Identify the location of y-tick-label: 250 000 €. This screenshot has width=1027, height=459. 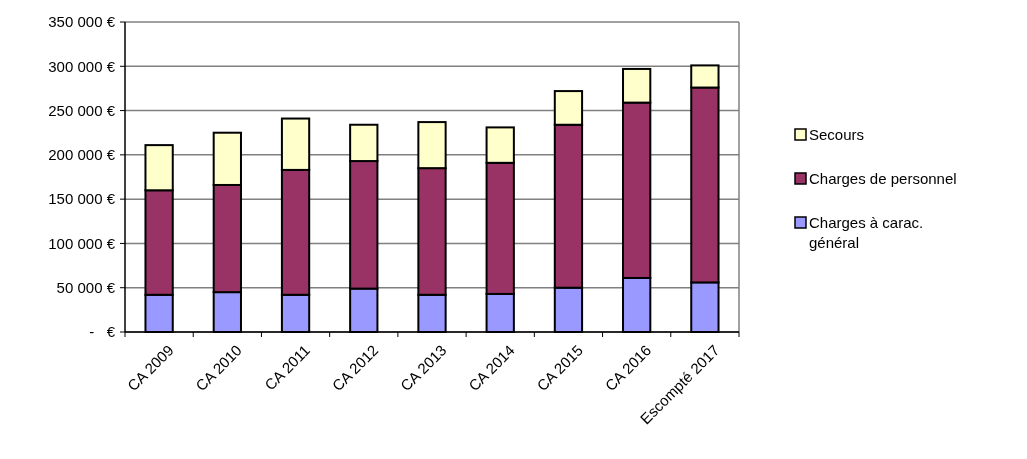
(82, 110).